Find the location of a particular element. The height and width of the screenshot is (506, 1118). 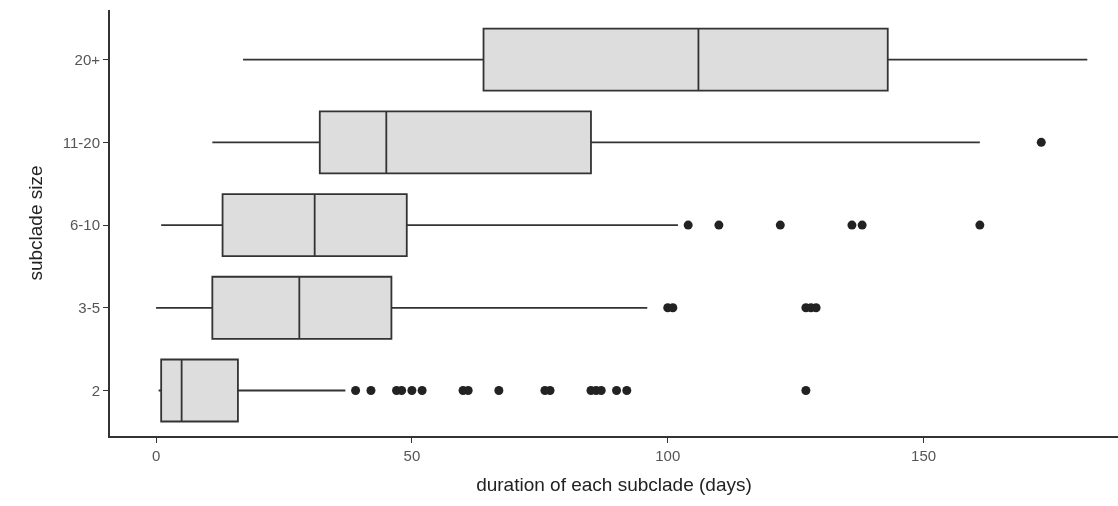

x-axis-title: duration of each subclade (days) is located at coordinates (614, 485).